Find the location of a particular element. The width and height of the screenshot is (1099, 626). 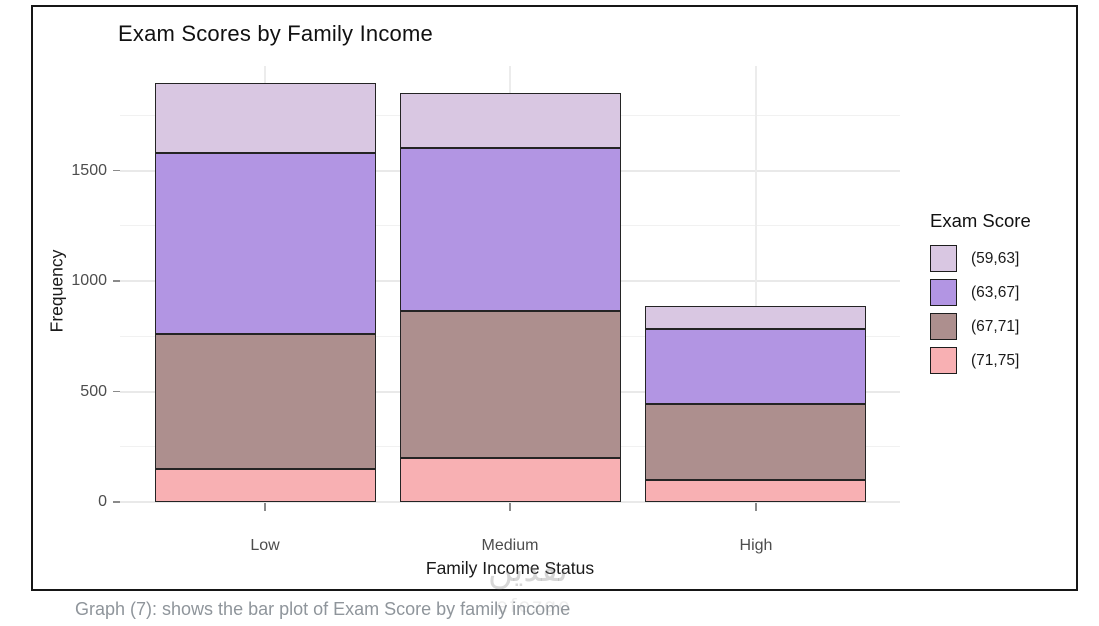

chart-title: Exam Scores by Family Income is located at coordinates (275, 33).